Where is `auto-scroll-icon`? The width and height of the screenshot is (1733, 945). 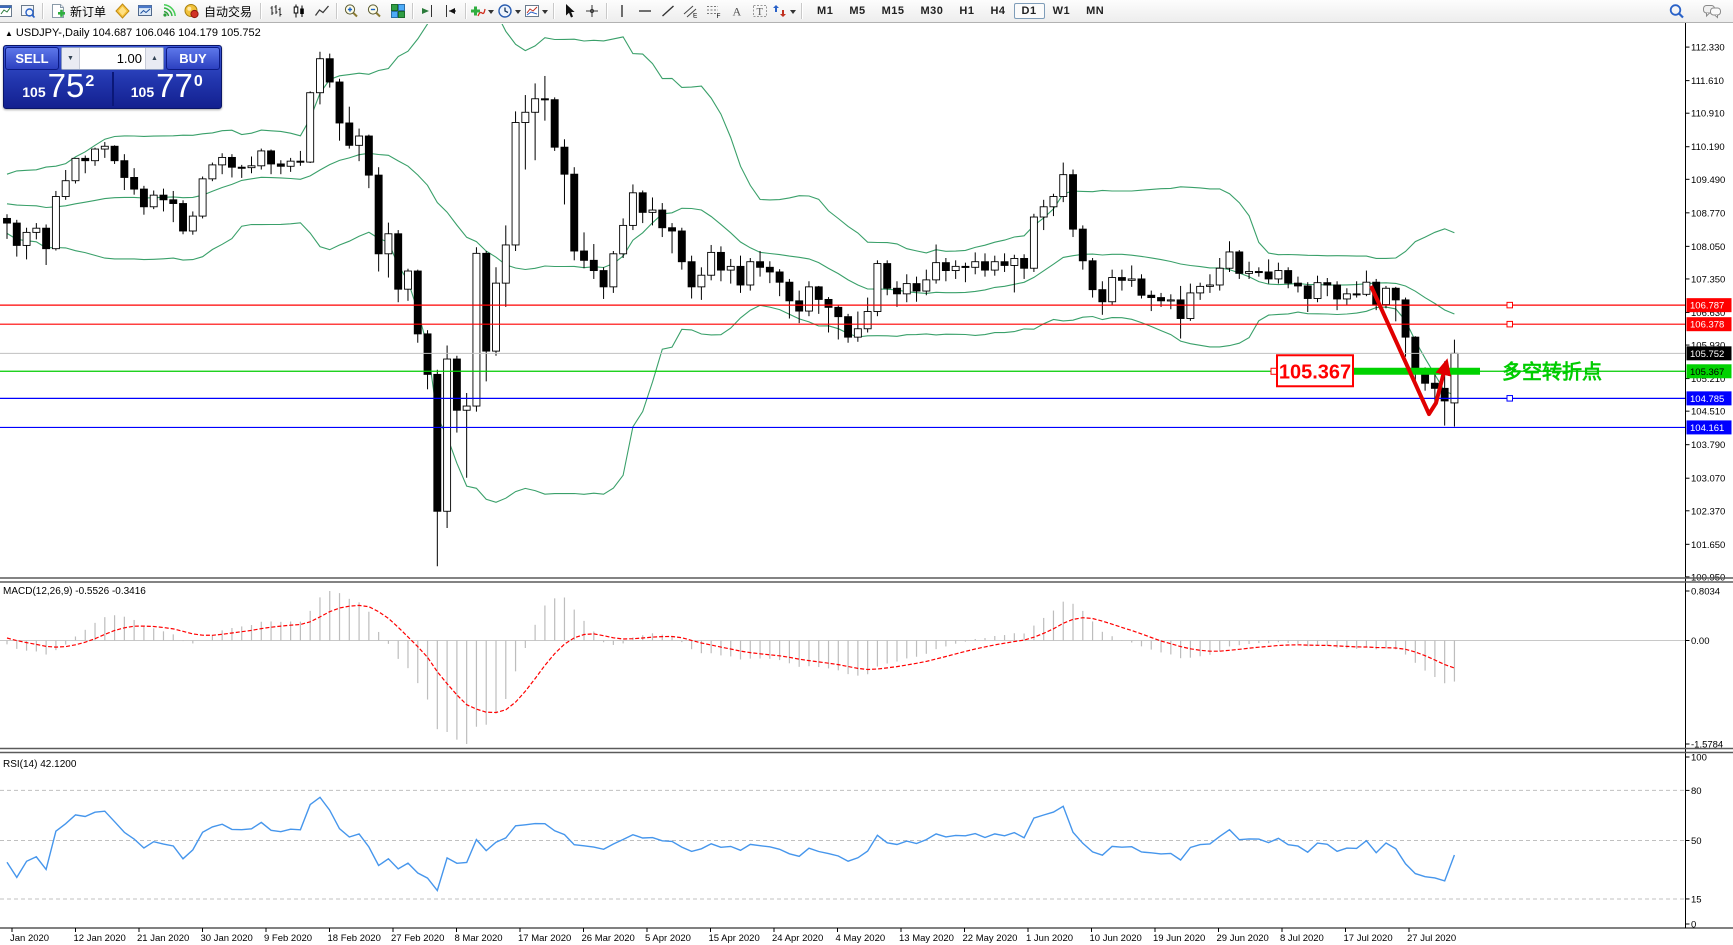
auto-scroll-icon is located at coordinates (427, 11).